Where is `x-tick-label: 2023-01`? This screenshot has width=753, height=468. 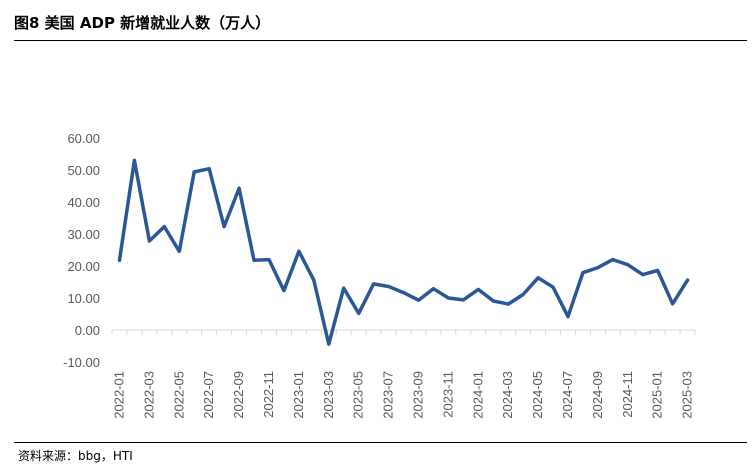
x-tick-label: 2023-01 is located at coordinates (298, 395).